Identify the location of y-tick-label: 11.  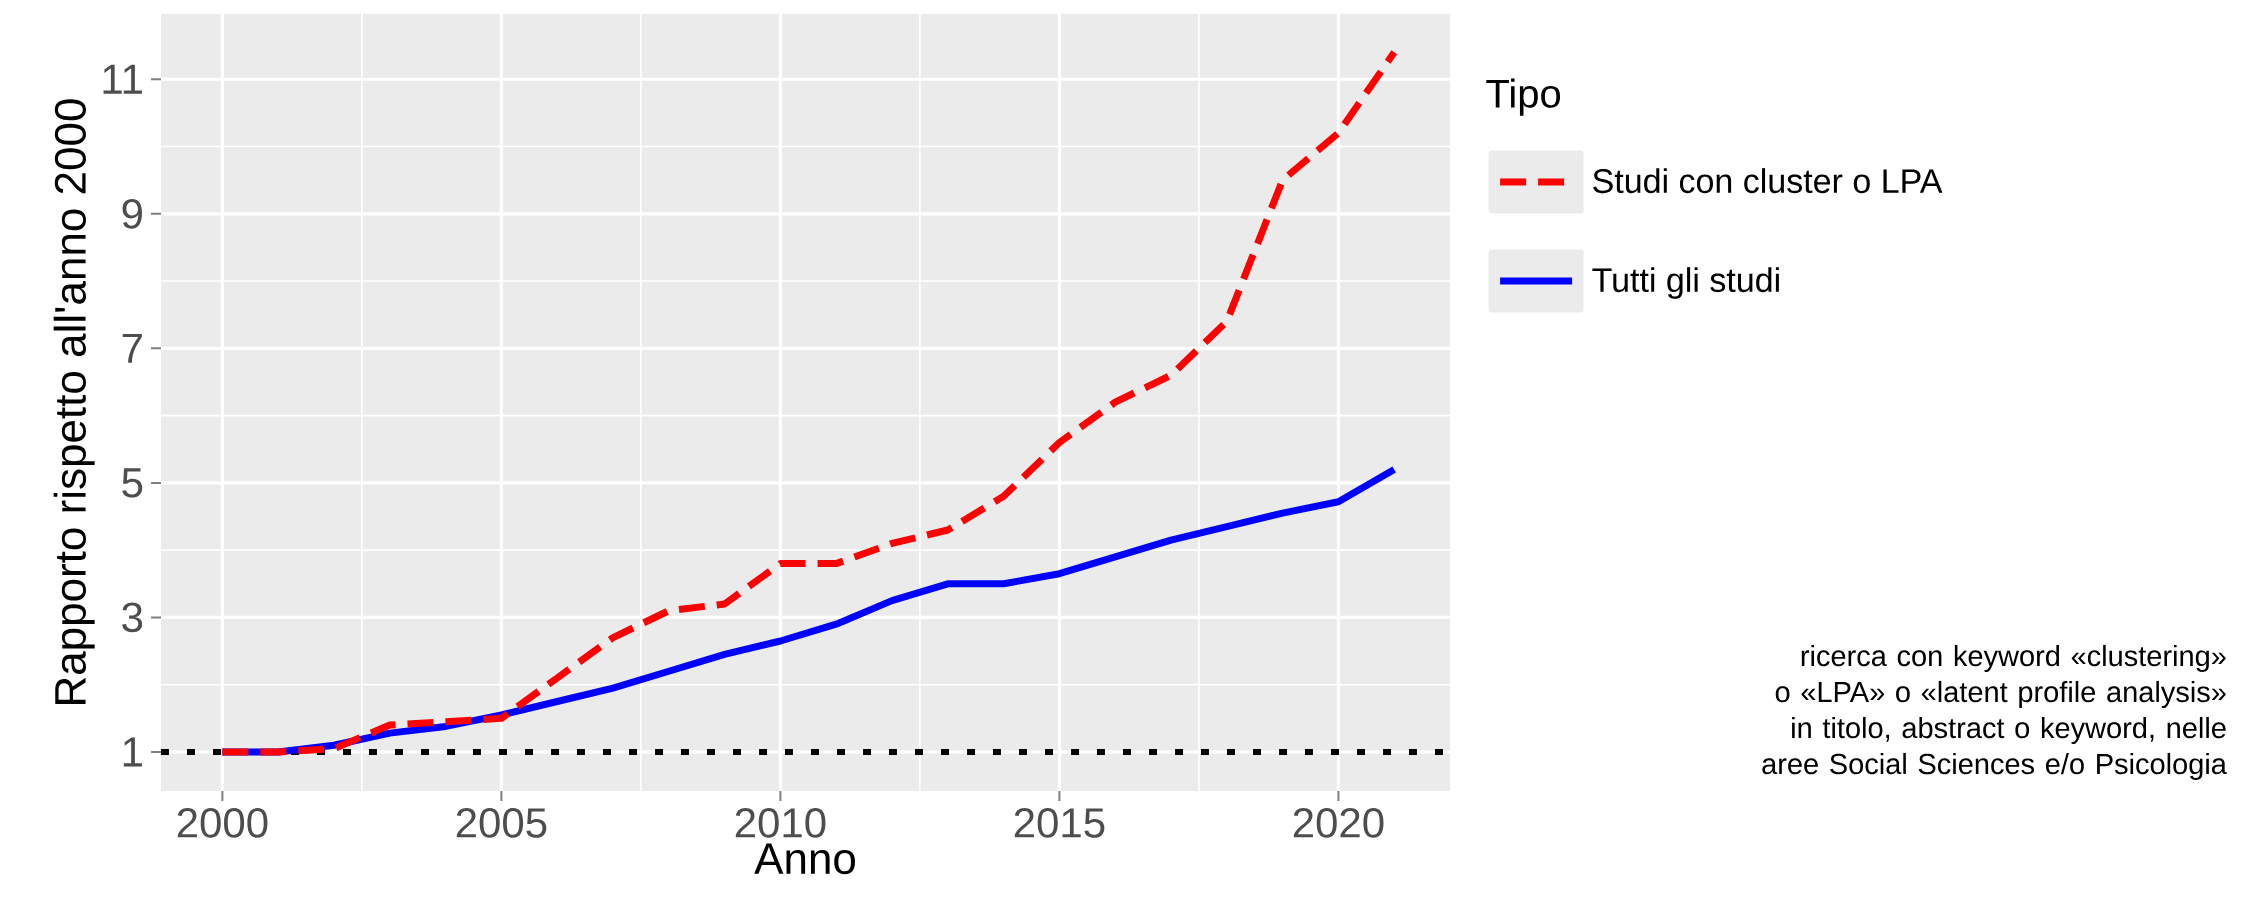
(122, 79).